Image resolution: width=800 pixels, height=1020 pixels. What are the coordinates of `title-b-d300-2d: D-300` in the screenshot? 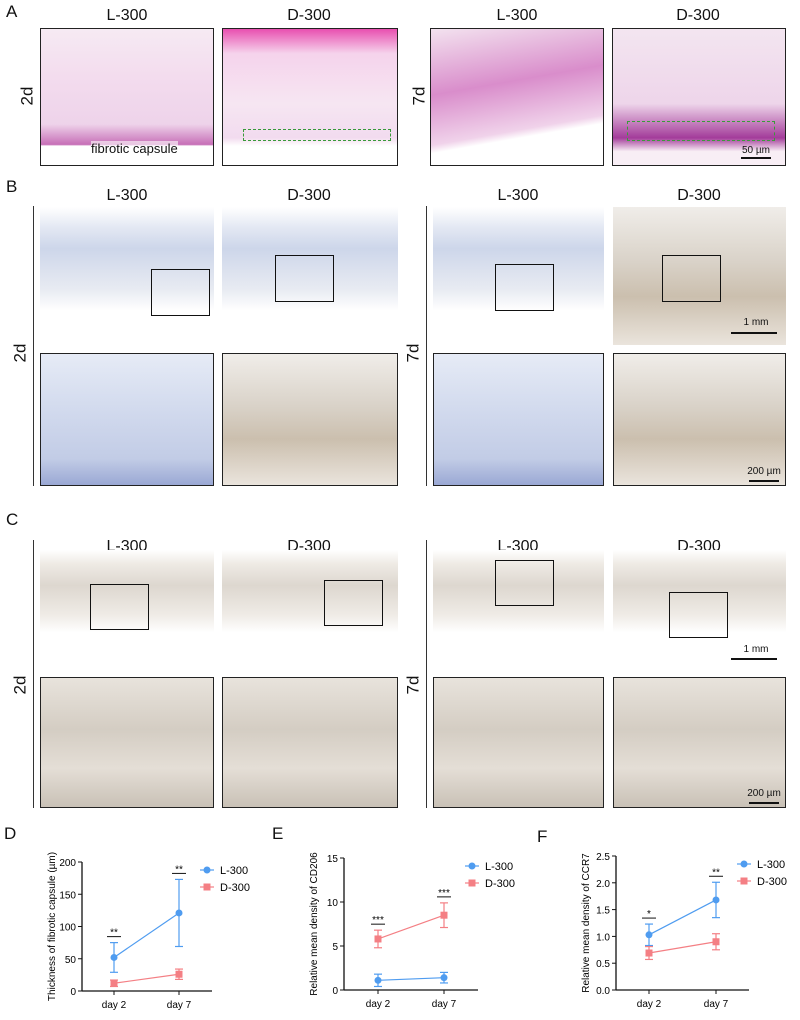 It's located at (309, 195).